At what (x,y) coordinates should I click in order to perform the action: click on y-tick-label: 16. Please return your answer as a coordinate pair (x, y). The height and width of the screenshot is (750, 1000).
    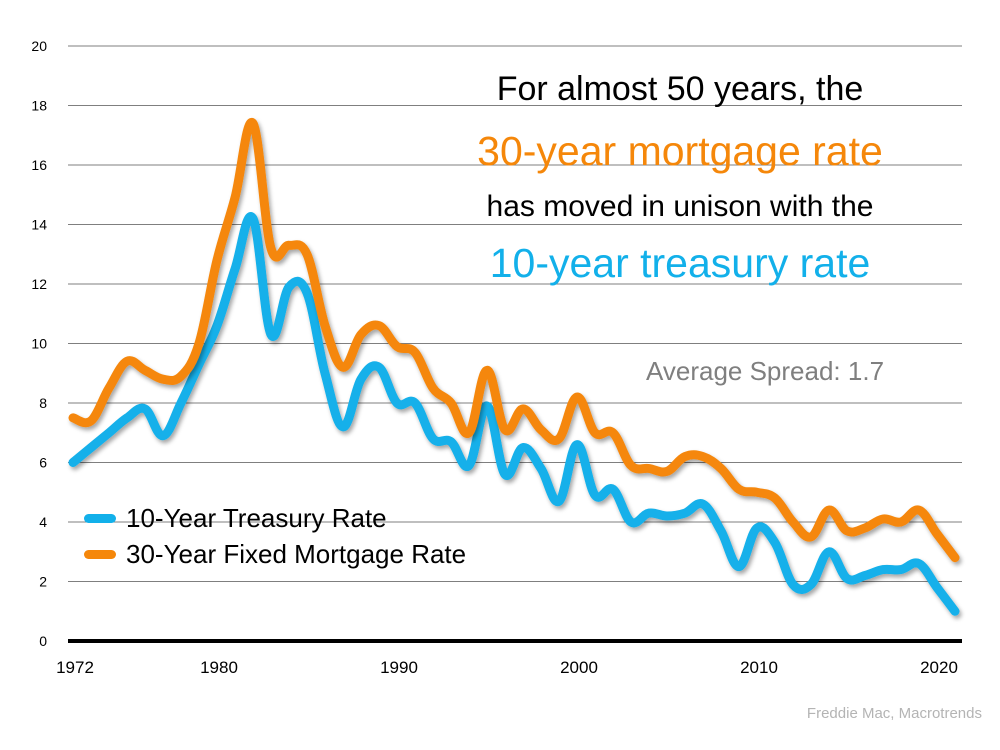
    Looking at the image, I should click on (39, 165).